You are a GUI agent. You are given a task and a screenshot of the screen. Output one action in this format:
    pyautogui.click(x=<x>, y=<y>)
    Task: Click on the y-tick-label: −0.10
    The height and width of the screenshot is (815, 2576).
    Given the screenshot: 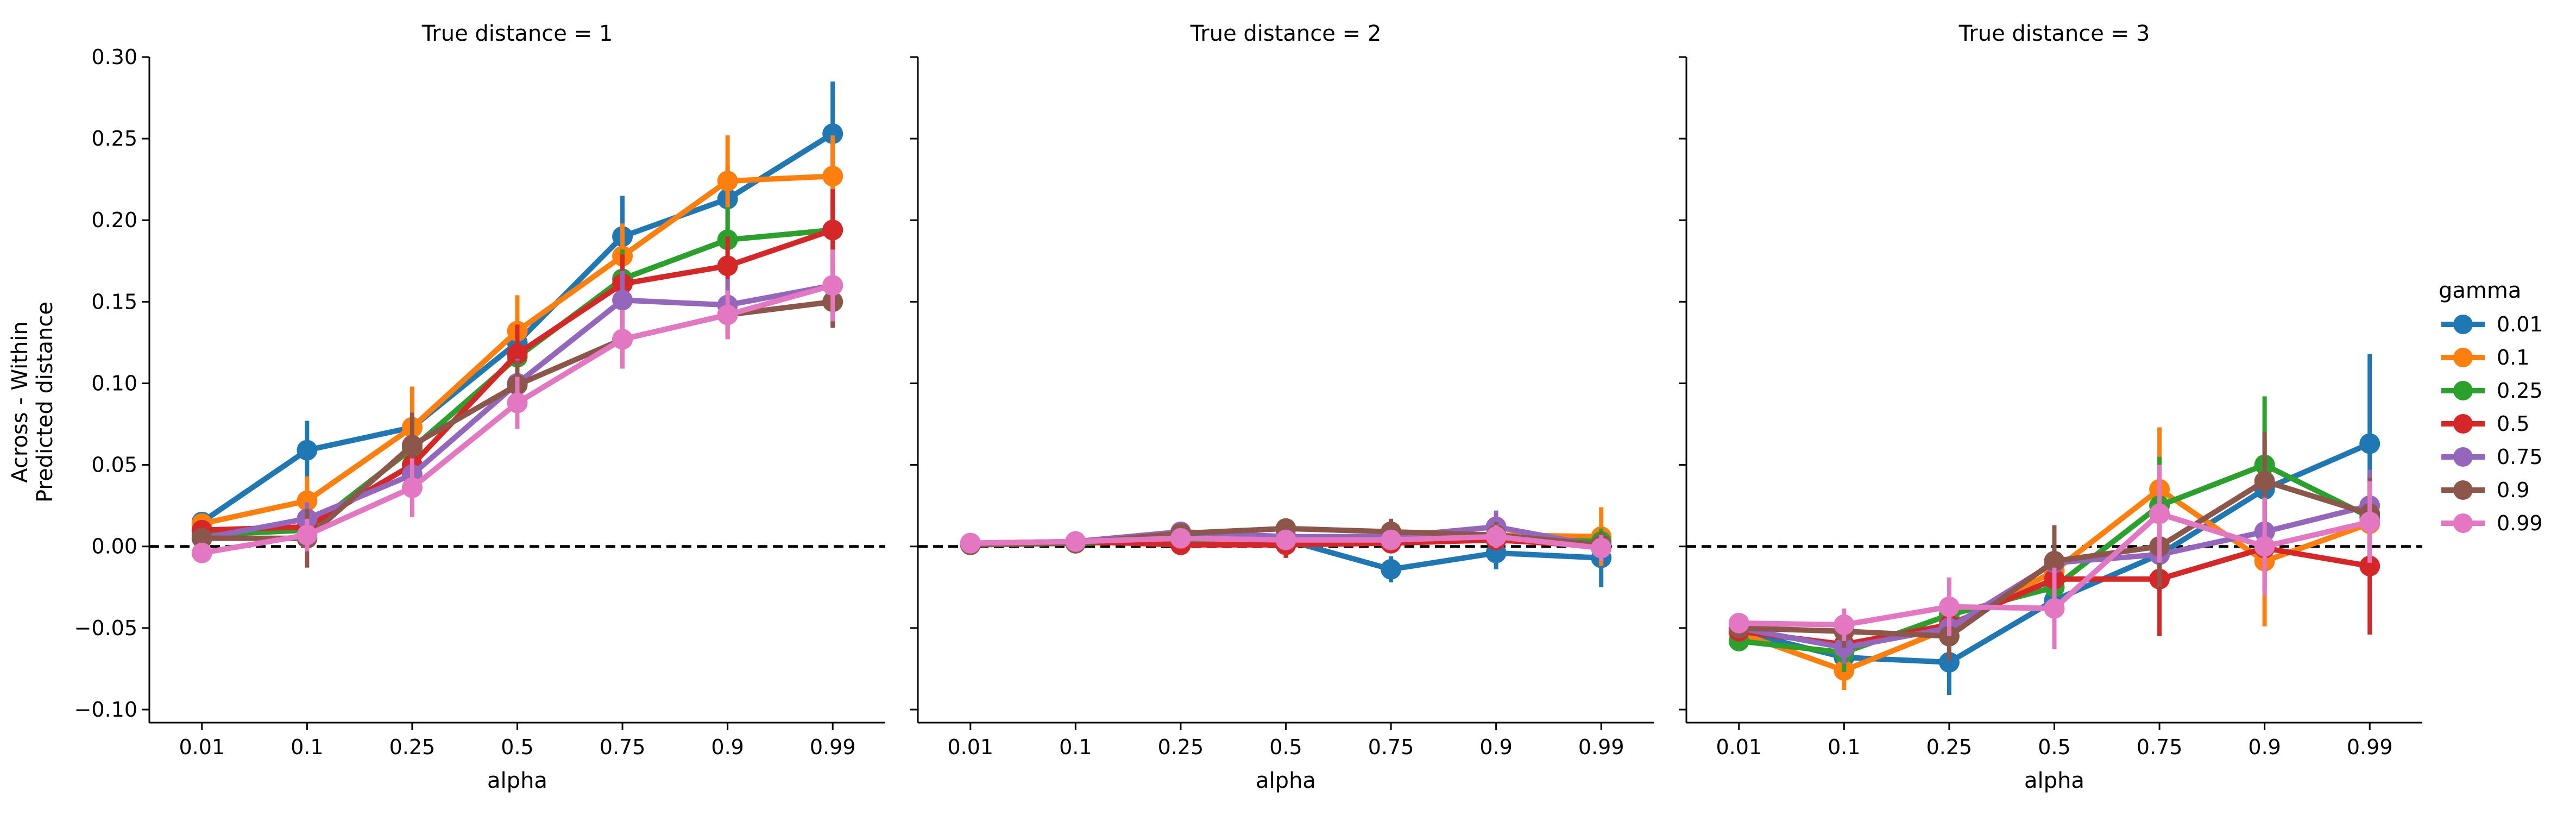 What is the action you would take?
    pyautogui.click(x=106, y=710)
    